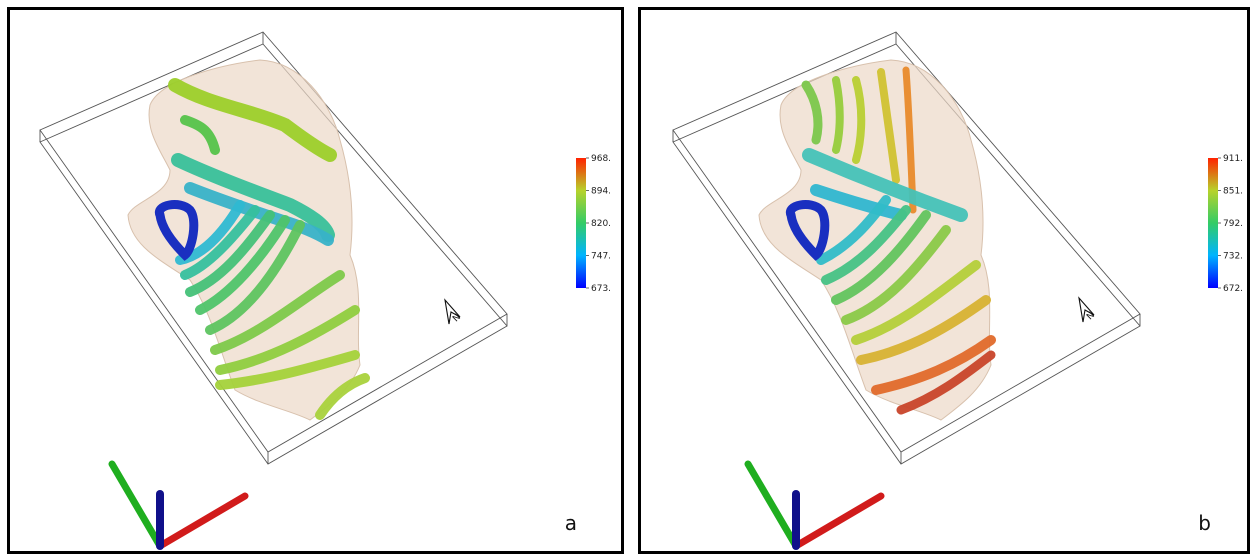  I want to click on colorbar-tick-label: 747., so click(601, 257).